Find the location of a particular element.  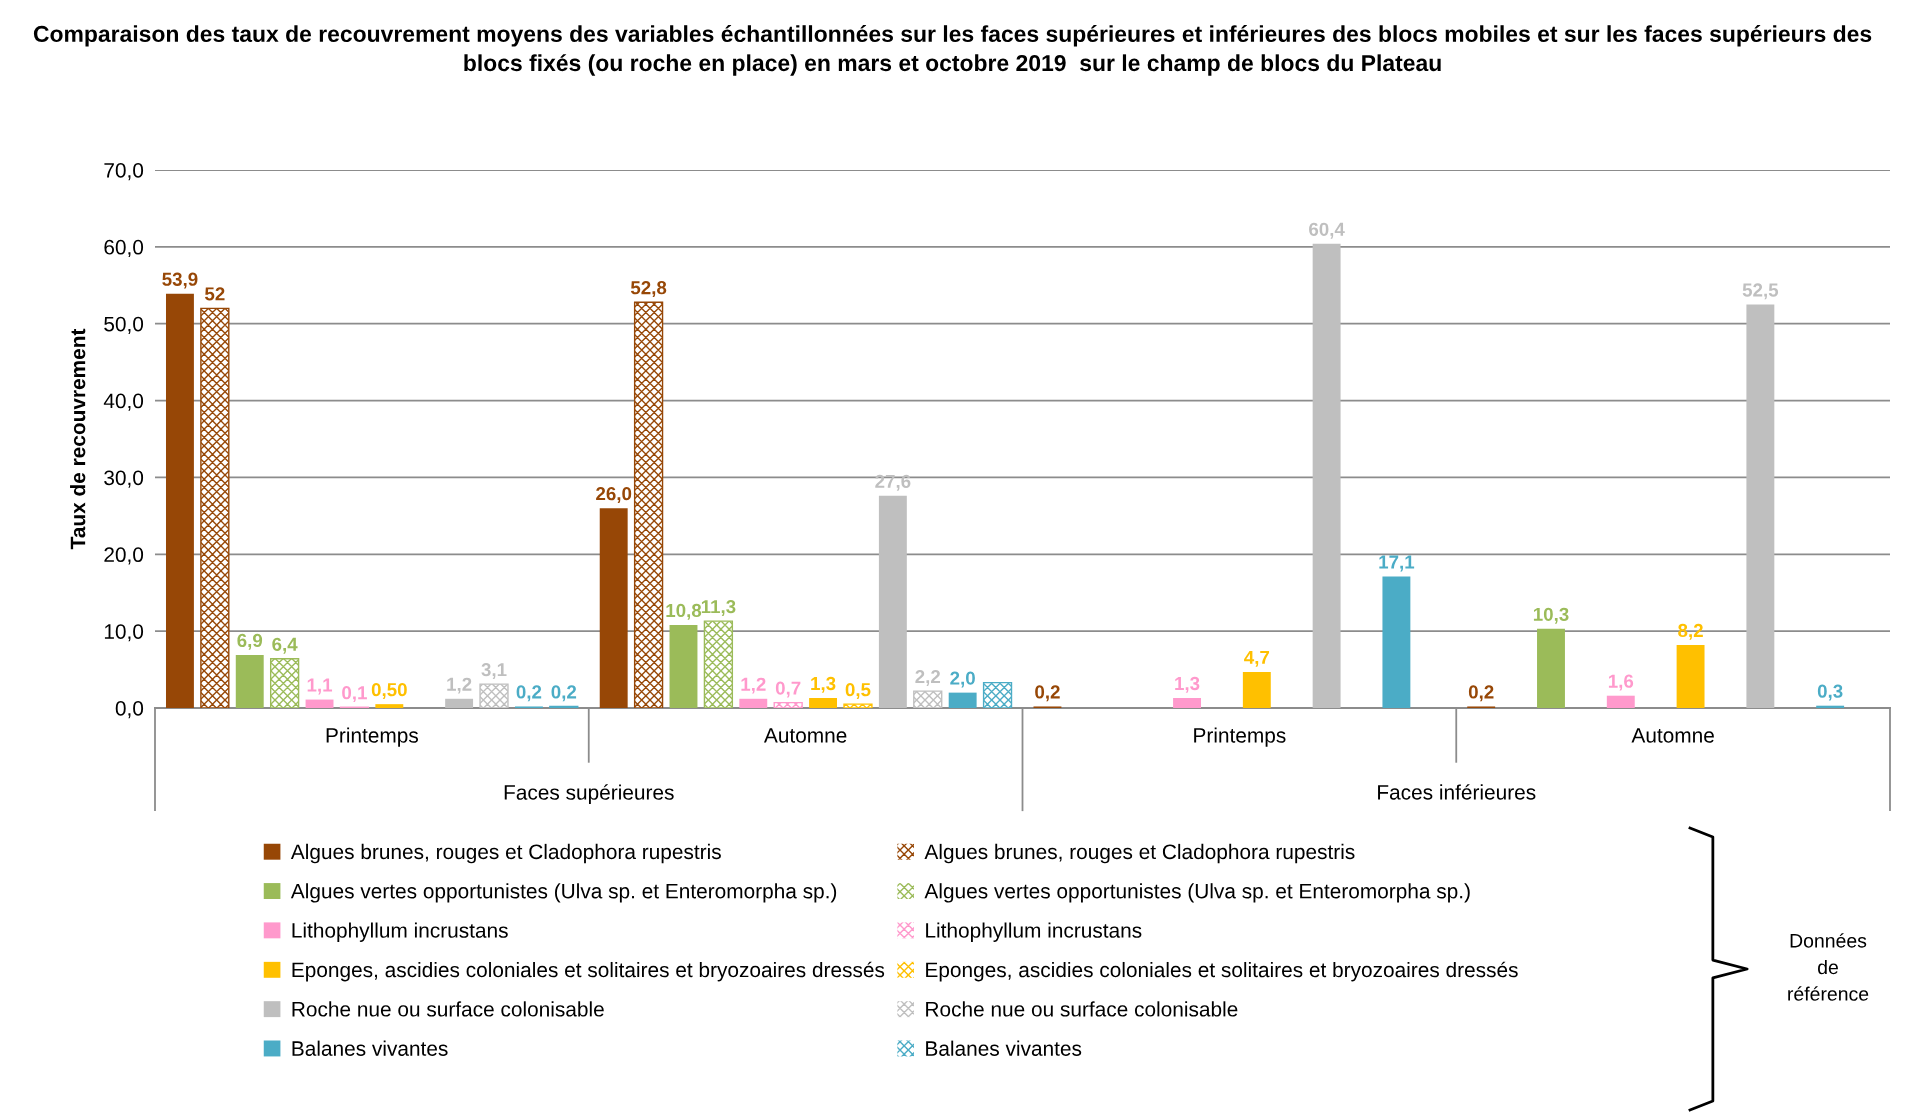

data-label: 10,3 is located at coordinates (1551, 615).